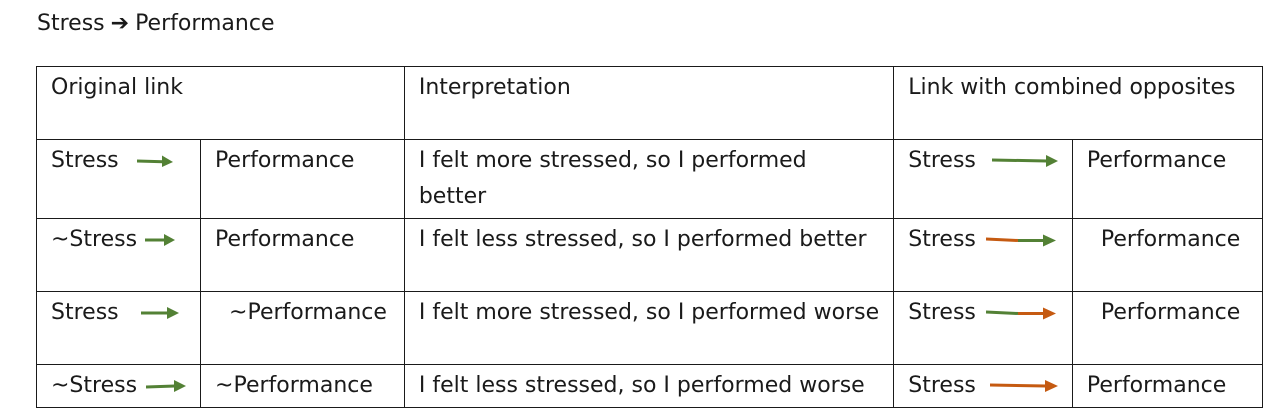  I want to click on header-original-link: Original link, so click(220, 103).